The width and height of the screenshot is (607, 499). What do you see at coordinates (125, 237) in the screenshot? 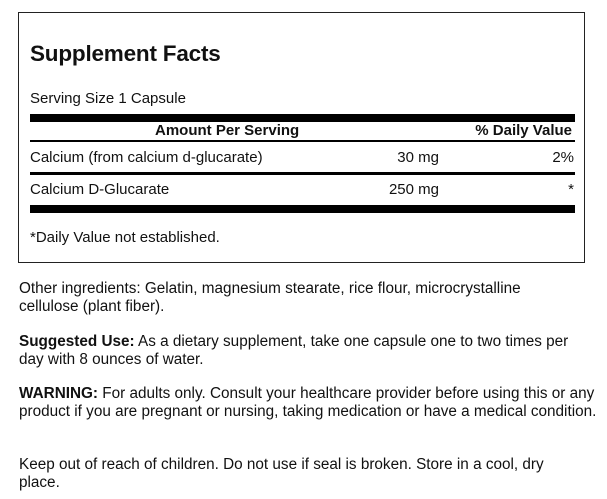
I see `footnote: *Daily Value not established.` at bounding box center [125, 237].